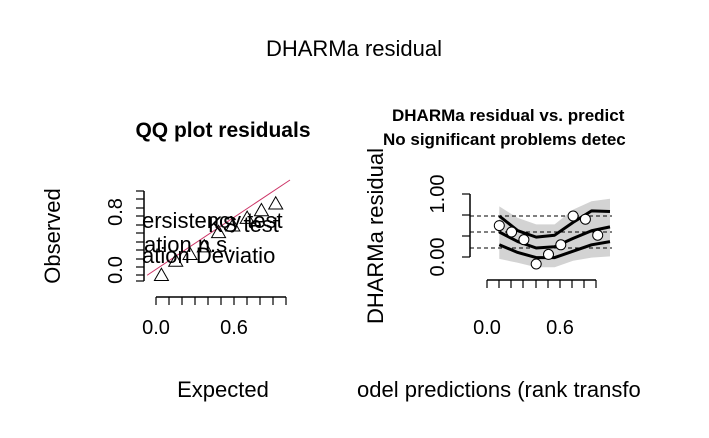 Image resolution: width=709 pixels, height=438 pixels. I want to click on res-x-tick-label-0: 0.0, so click(487, 328).